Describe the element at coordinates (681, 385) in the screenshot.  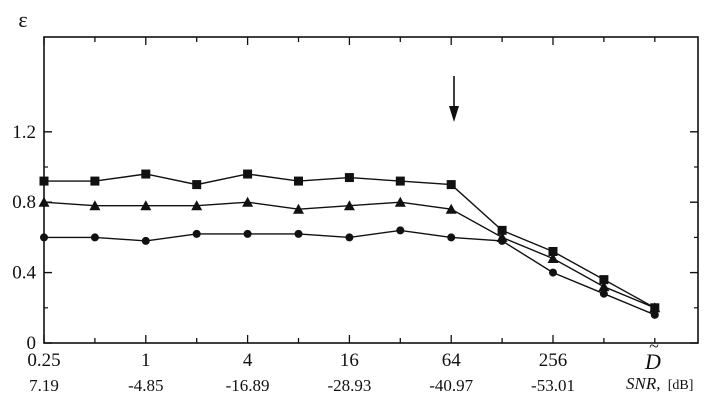
I see `snr-unit-text: [dB]` at that location.